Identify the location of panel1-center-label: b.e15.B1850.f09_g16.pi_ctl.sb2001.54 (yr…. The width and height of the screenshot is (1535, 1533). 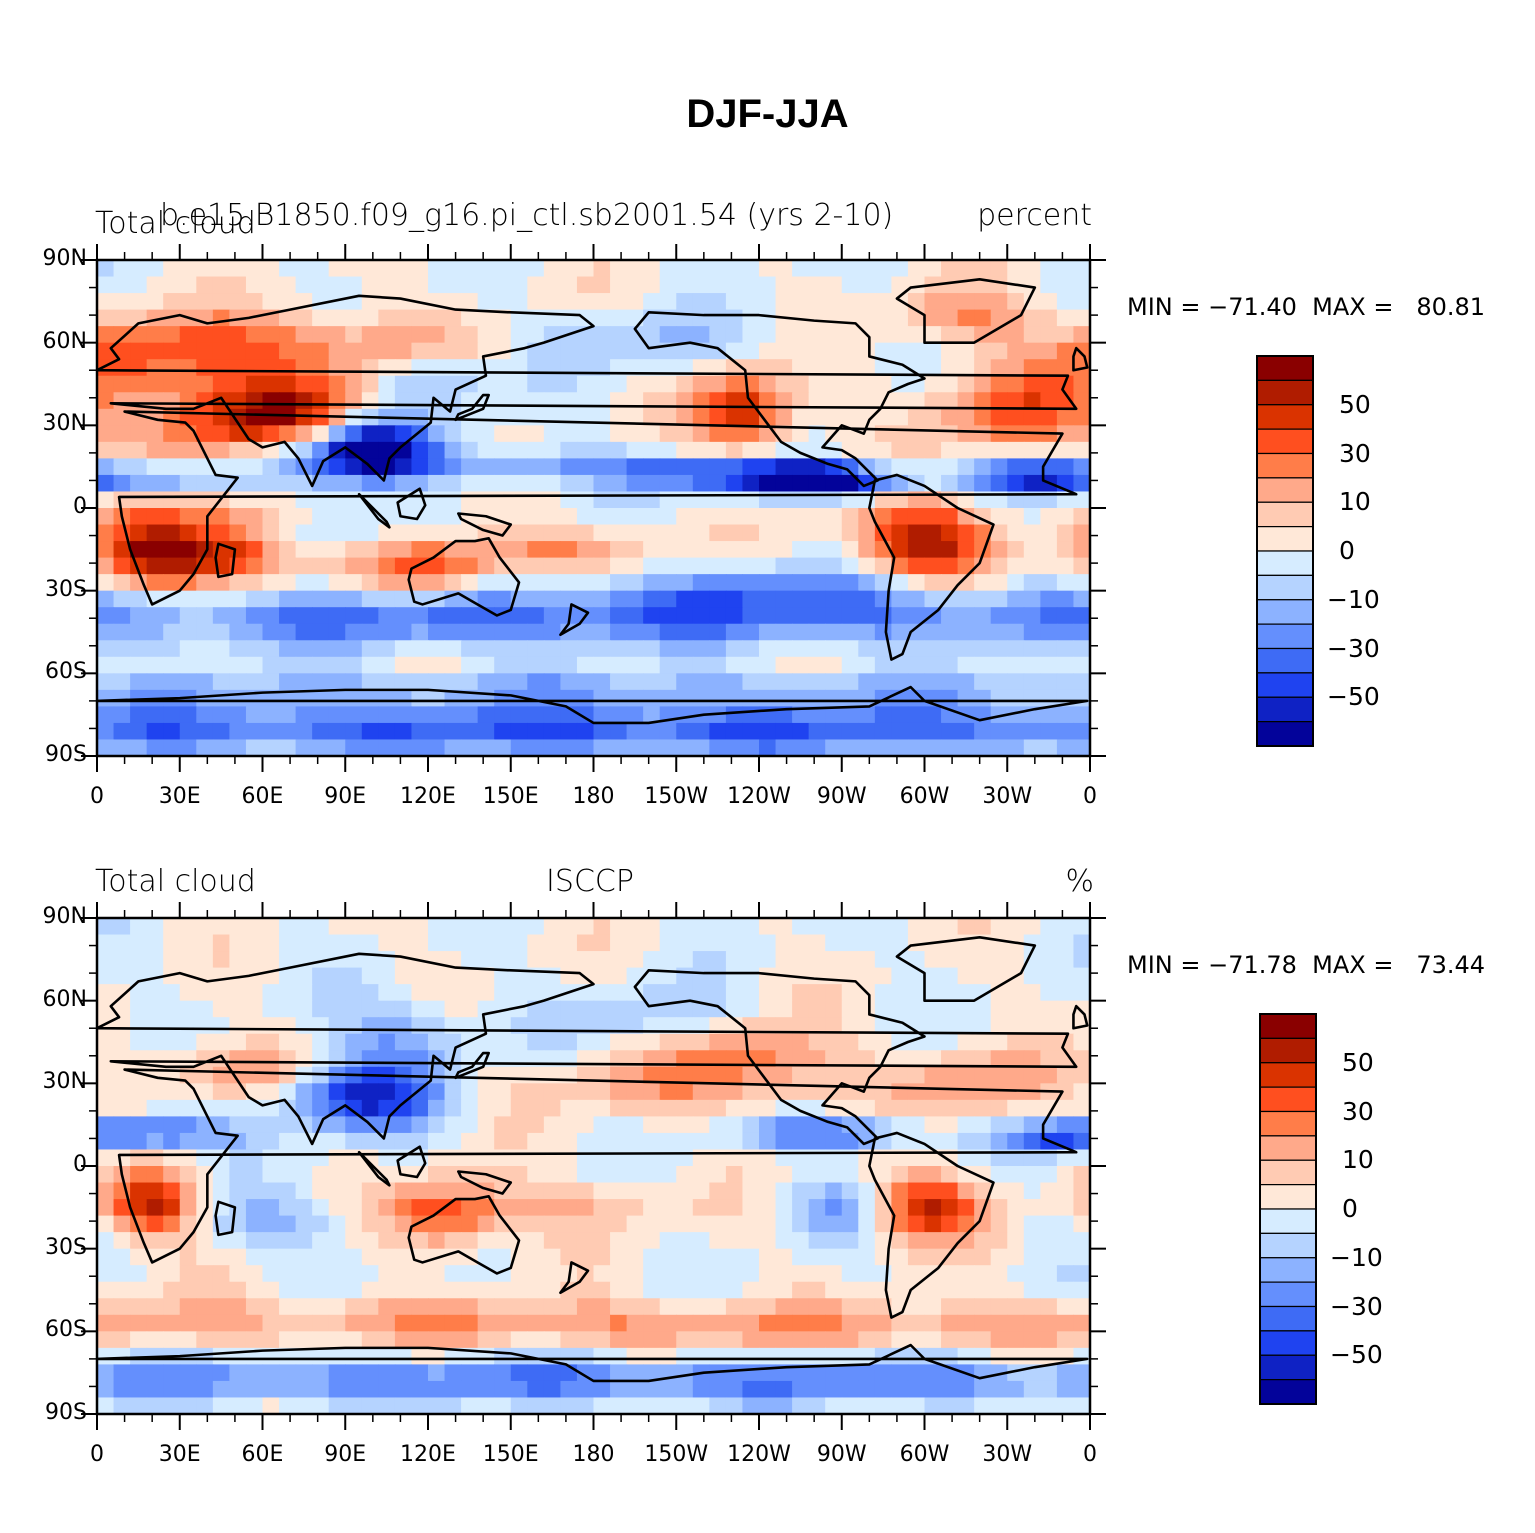
(527, 215).